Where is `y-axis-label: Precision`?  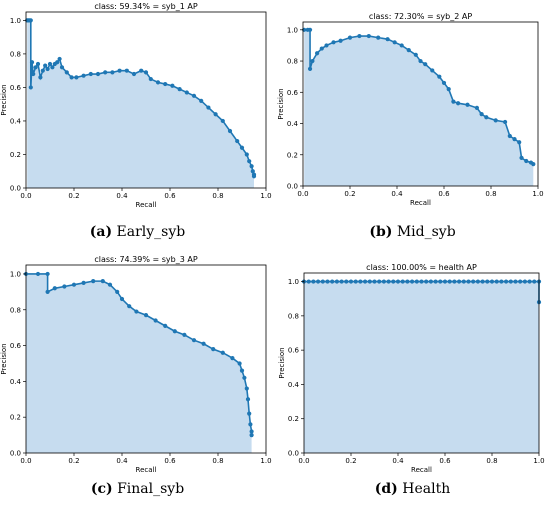 y-axis-label: Precision is located at coordinates (4, 358).